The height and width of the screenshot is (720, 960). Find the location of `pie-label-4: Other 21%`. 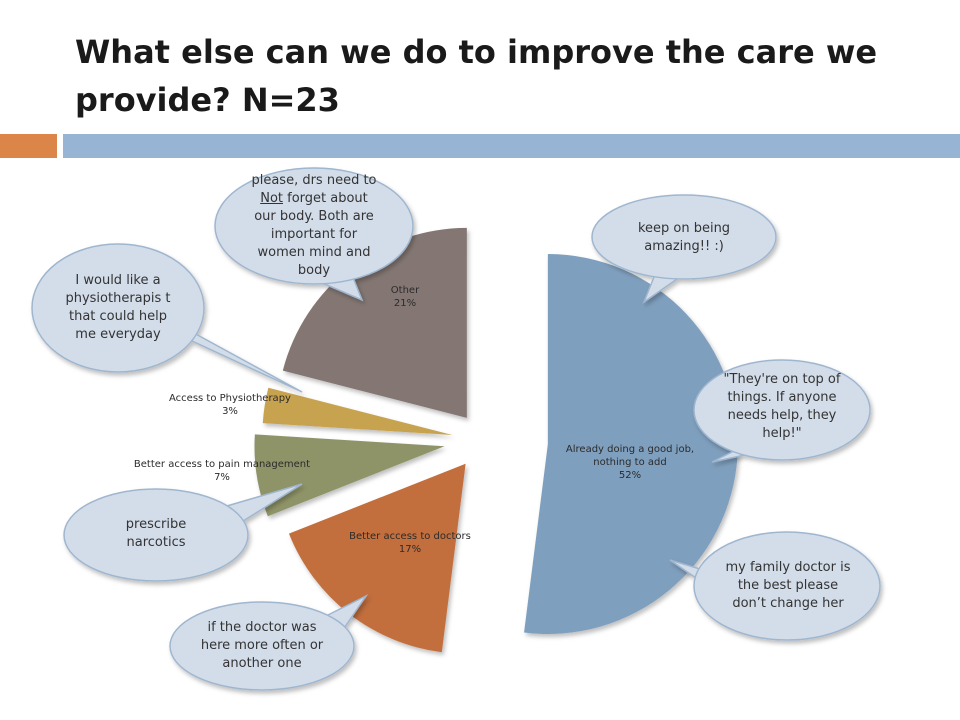

pie-label-4: Other 21% is located at coordinates (405, 297).